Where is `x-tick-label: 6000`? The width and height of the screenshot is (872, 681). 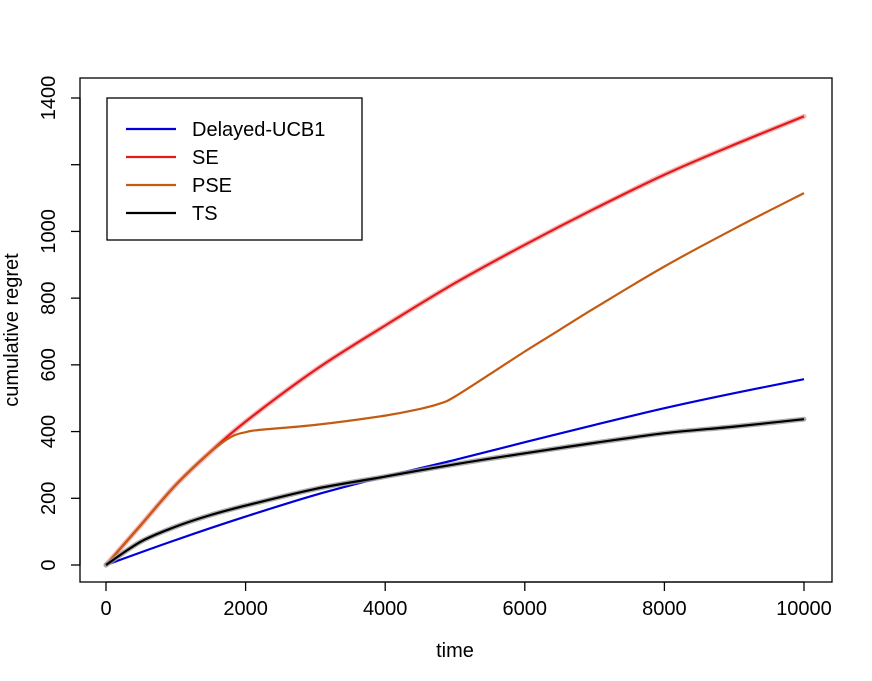
x-tick-label: 6000 is located at coordinates (525, 609).